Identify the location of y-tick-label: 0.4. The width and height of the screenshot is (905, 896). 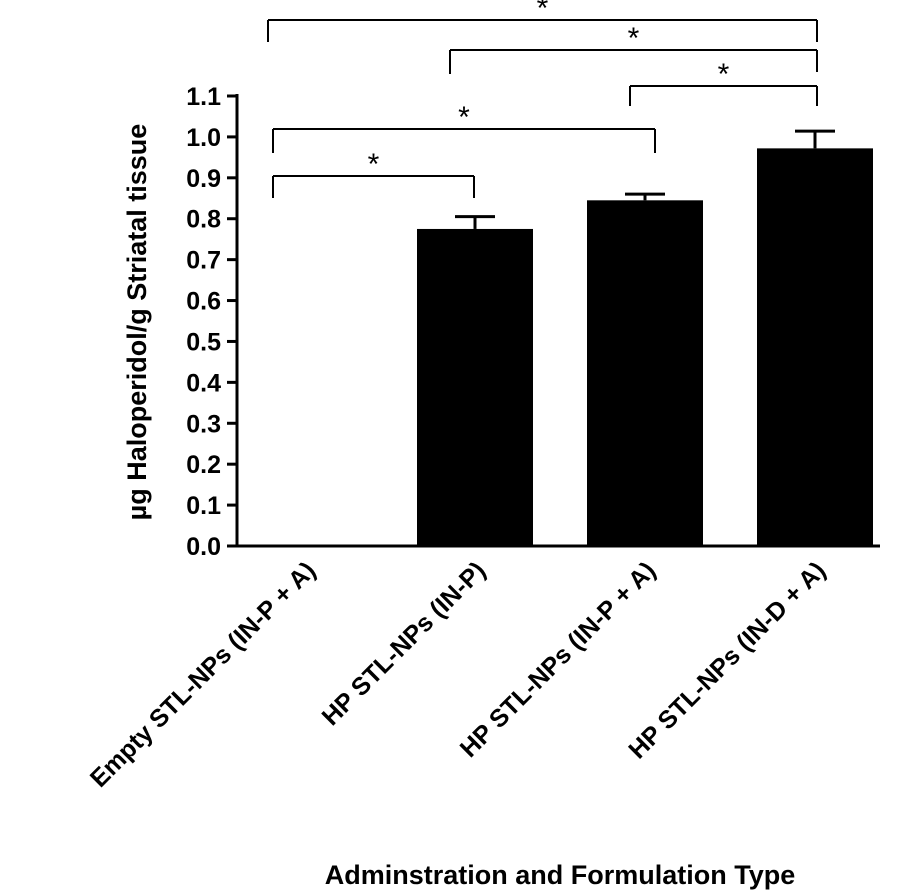
(203, 383).